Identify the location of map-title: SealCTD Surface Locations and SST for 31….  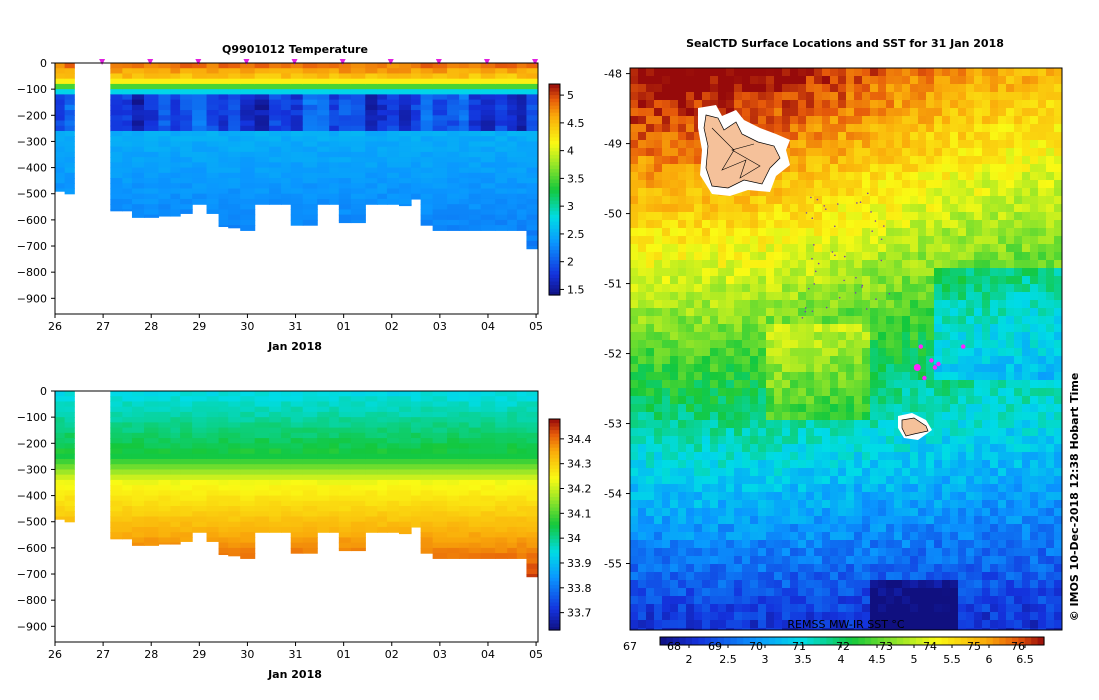
(845, 43).